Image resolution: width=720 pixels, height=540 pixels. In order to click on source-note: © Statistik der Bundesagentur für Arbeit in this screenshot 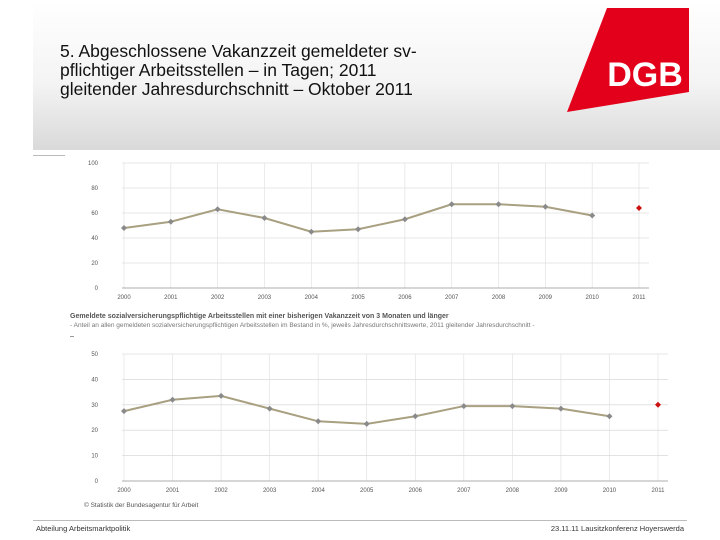, I will do `click(141, 505)`.